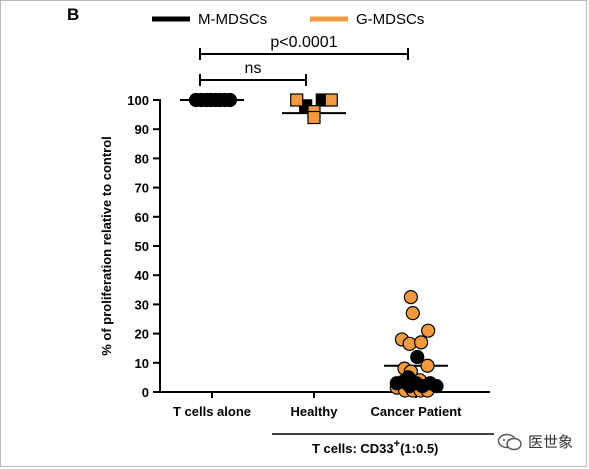 The width and height of the screenshot is (589, 469). What do you see at coordinates (142, 158) in the screenshot?
I see `y-tick-label: 80` at bounding box center [142, 158].